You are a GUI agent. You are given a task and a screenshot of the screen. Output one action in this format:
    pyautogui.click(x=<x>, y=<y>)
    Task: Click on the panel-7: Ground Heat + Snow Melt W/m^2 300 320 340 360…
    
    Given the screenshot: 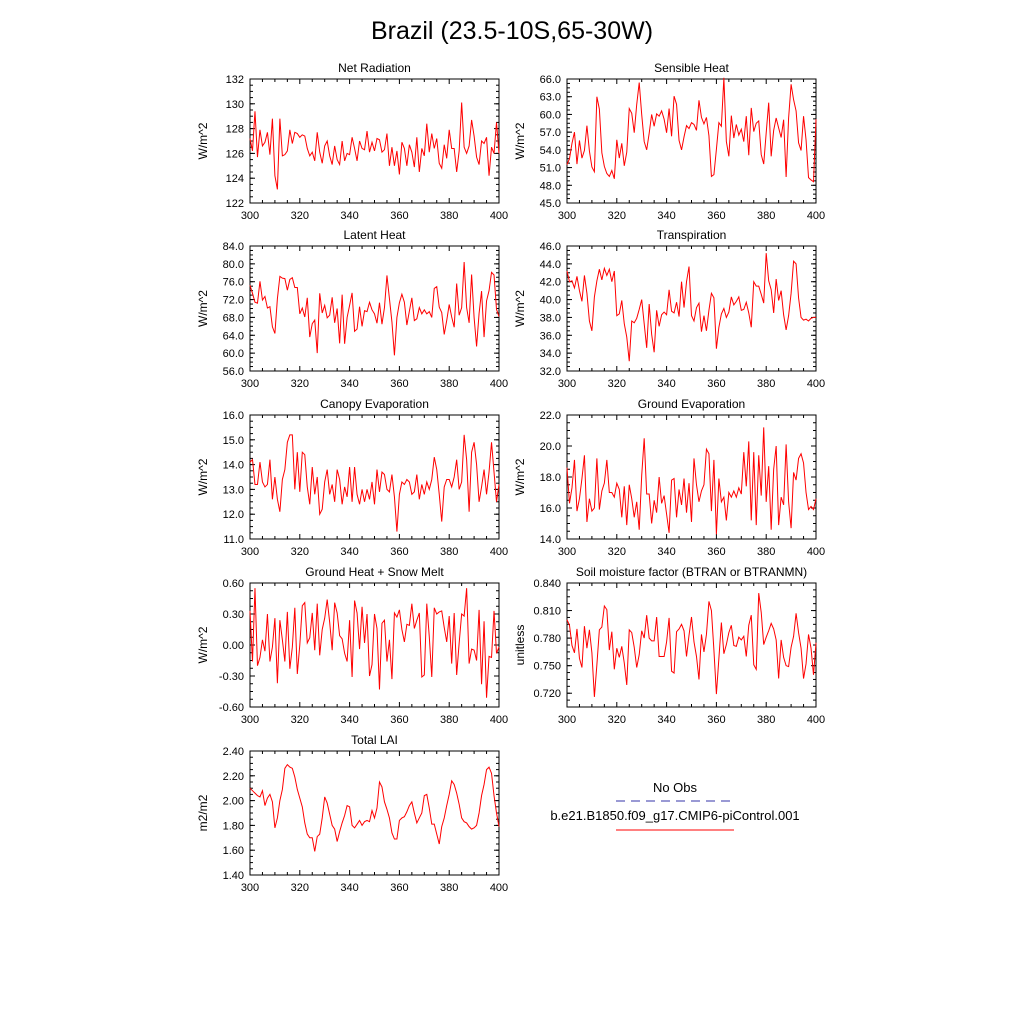 What is the action you would take?
    pyautogui.click(x=352, y=645)
    